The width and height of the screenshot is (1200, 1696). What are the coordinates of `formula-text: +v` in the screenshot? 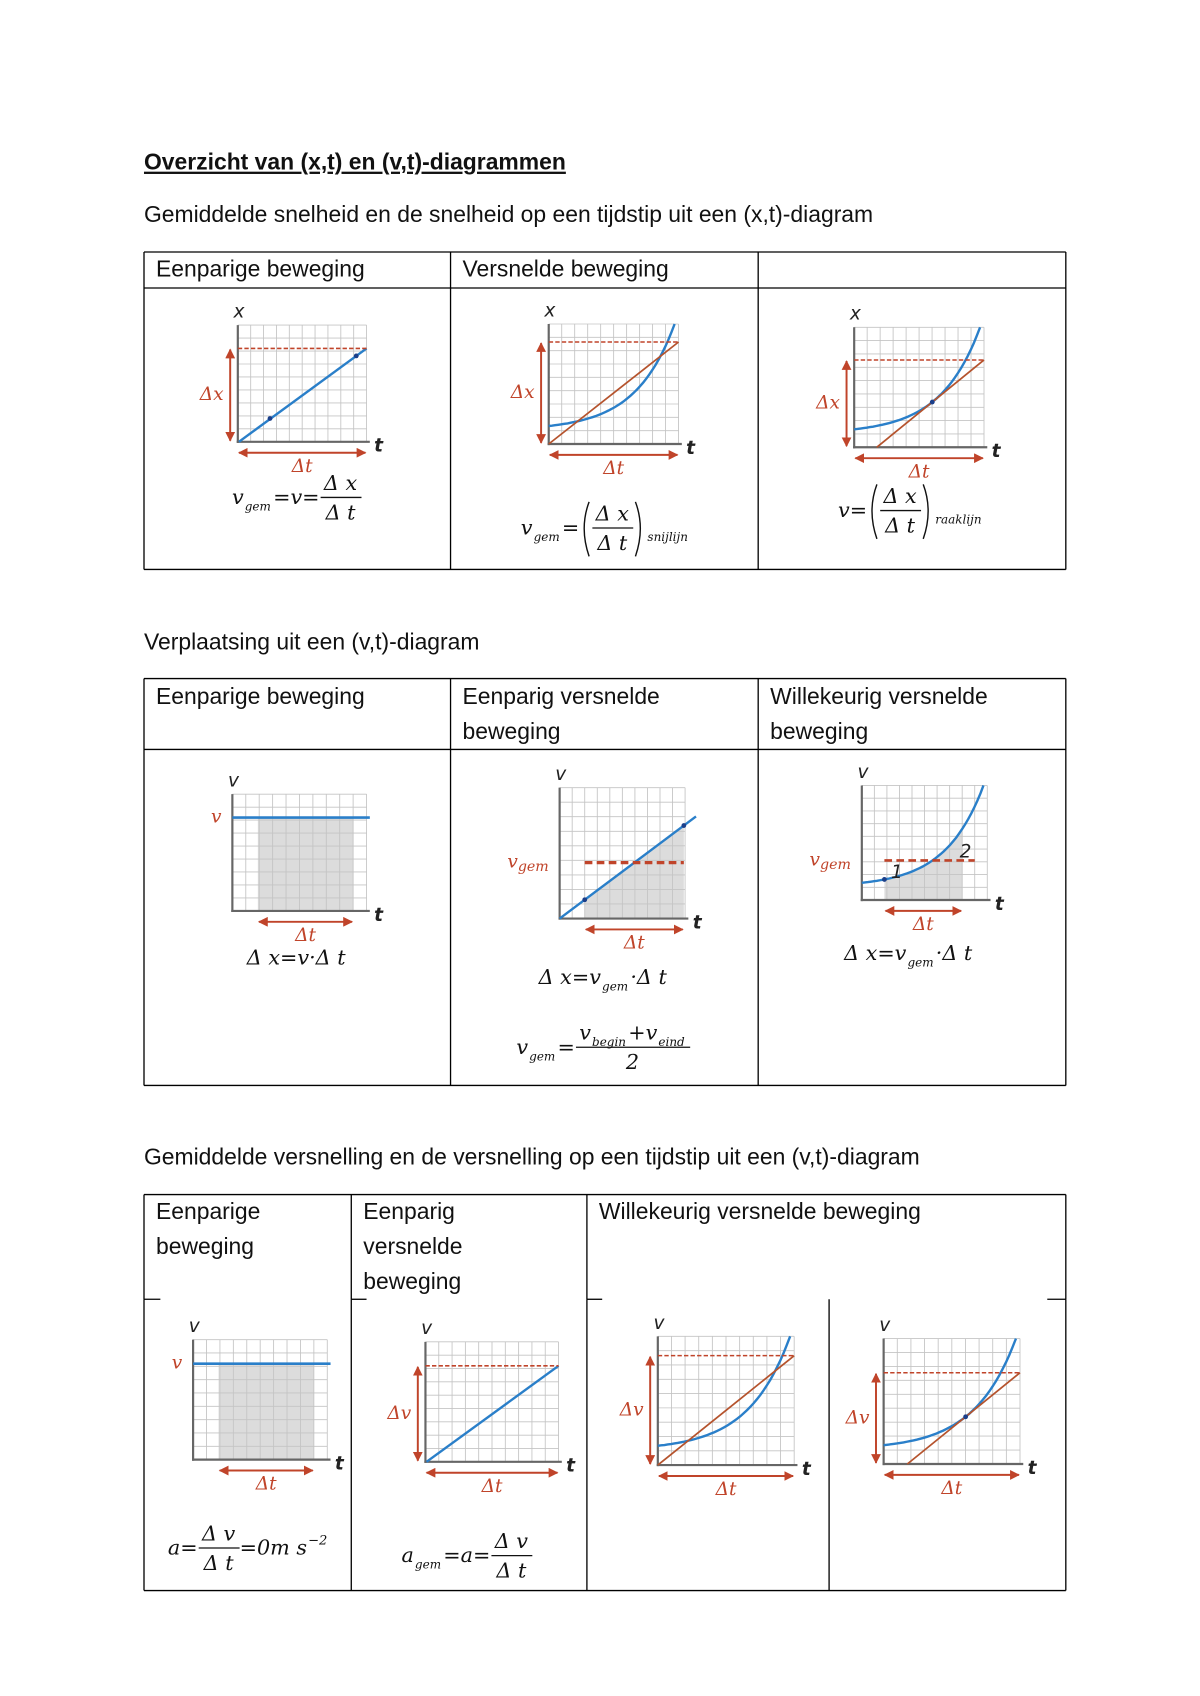 It's located at (642, 1033).